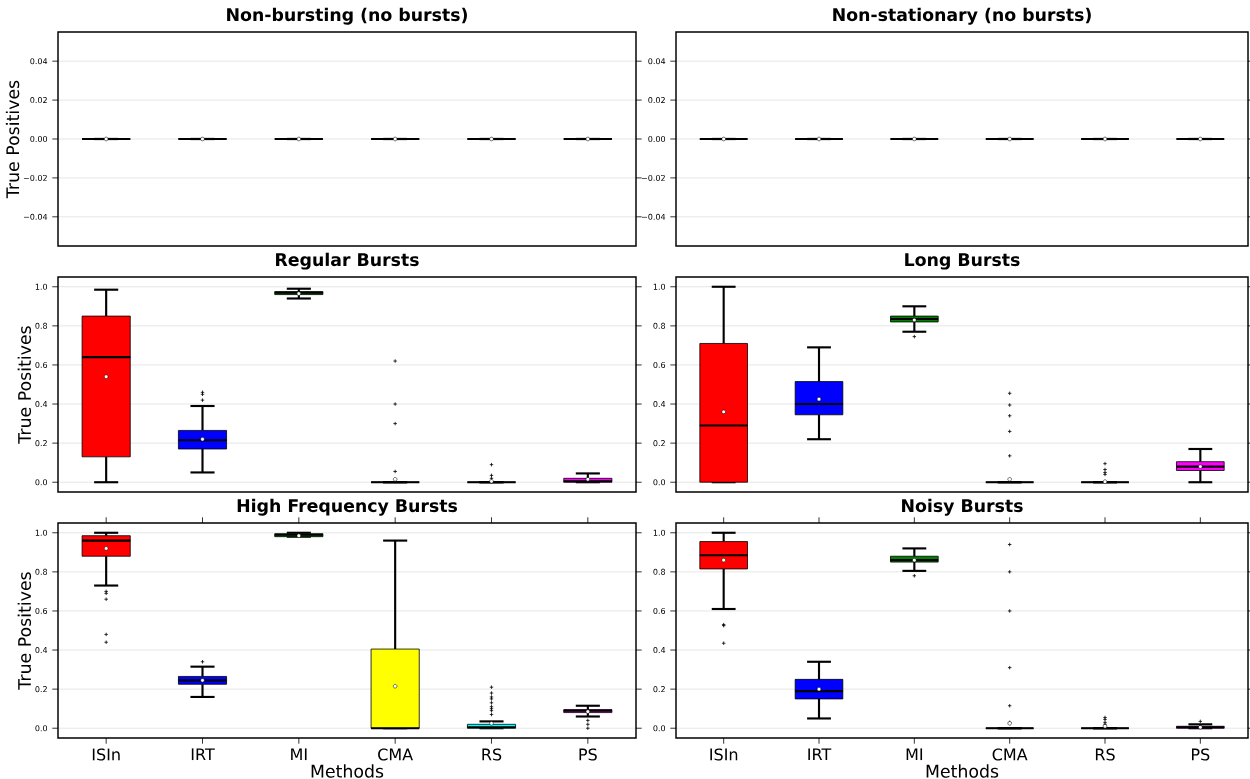  What do you see at coordinates (962, 261) in the screenshot?
I see `chart-title: Long Bursts` at bounding box center [962, 261].